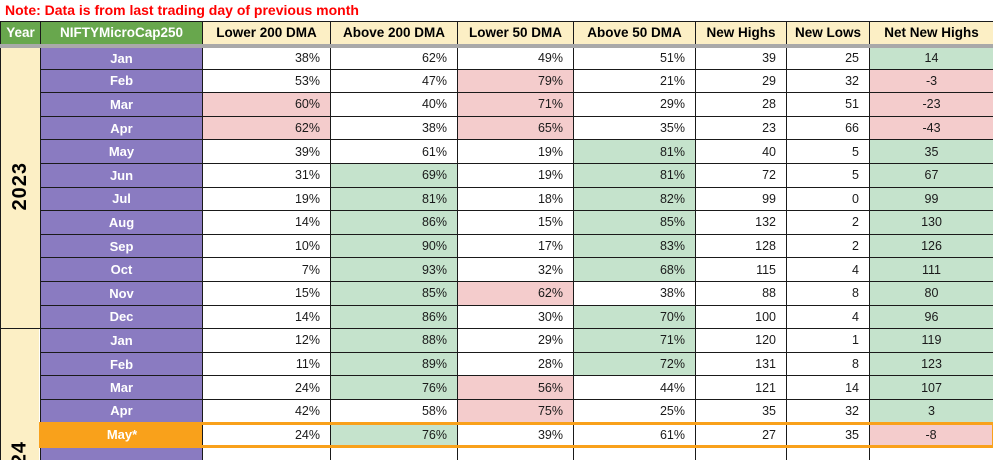 The image size is (993, 460). I want to click on data-cell-apr-lower-200-dma: 62%, so click(266, 128).